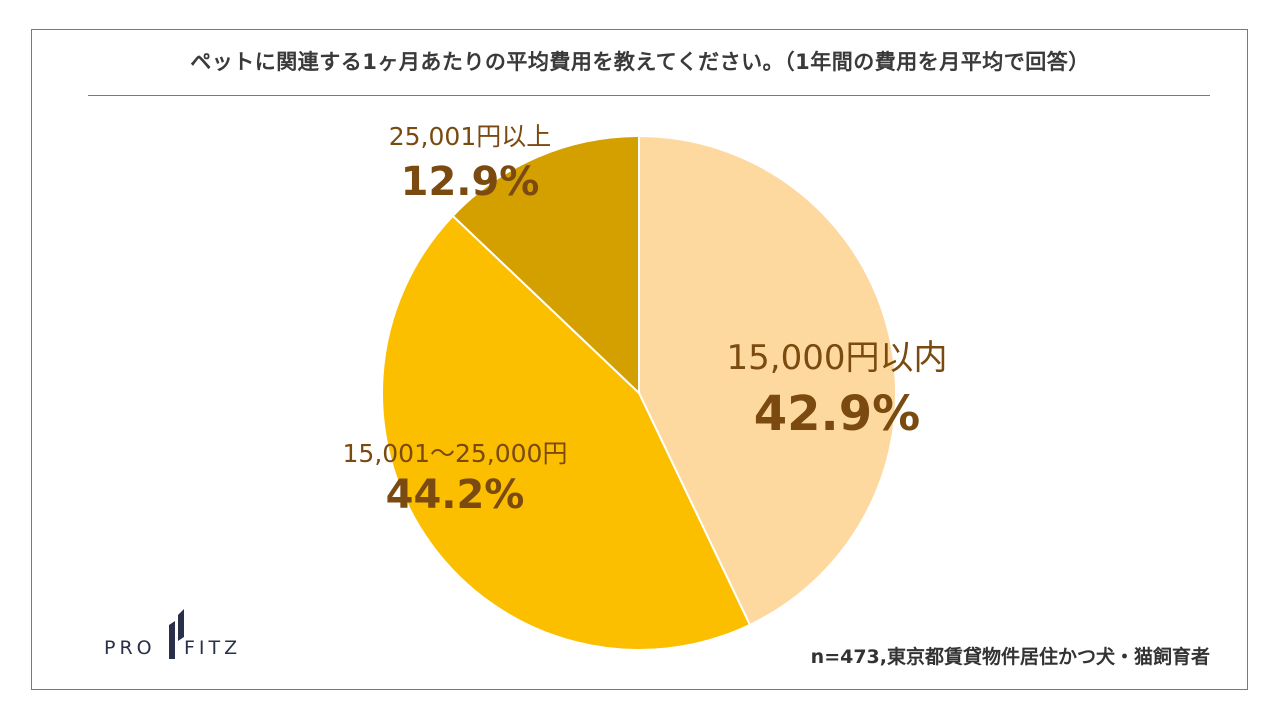 The height and width of the screenshot is (720, 1280). I want to click on profitz-logo: PRO FITZ, so click(179, 633).